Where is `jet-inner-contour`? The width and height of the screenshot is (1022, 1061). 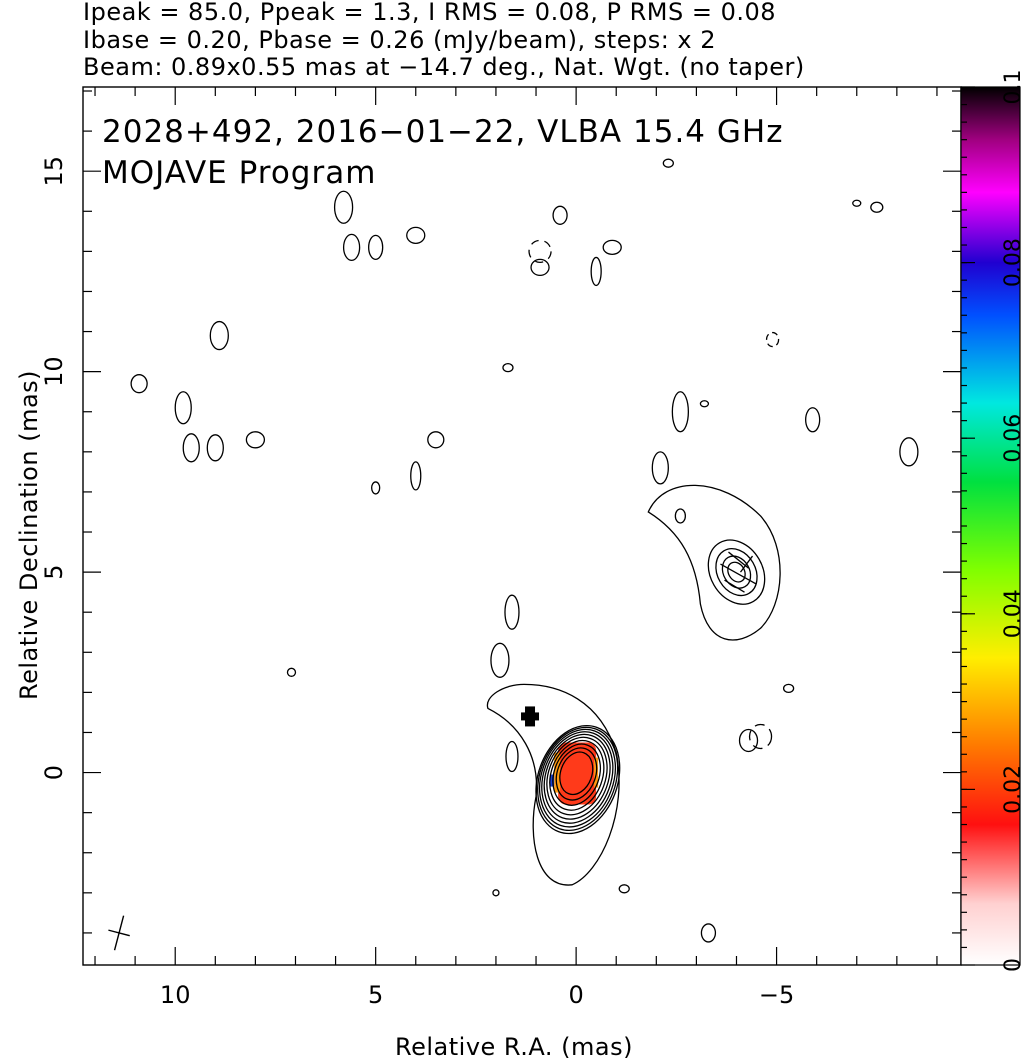
jet-inner-contour is located at coordinates (736, 572).